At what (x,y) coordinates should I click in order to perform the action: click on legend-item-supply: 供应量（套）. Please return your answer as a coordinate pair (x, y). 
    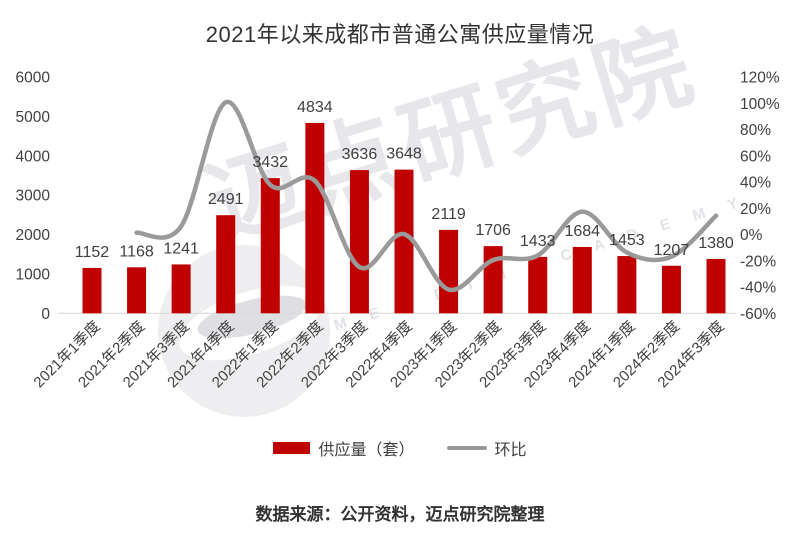
    Looking at the image, I should click on (344, 448).